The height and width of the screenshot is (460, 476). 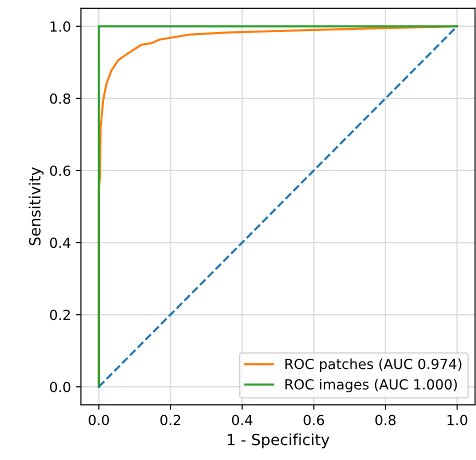 What do you see at coordinates (385, 420) in the screenshot?
I see `x-tick-label: 0.8` at bounding box center [385, 420].